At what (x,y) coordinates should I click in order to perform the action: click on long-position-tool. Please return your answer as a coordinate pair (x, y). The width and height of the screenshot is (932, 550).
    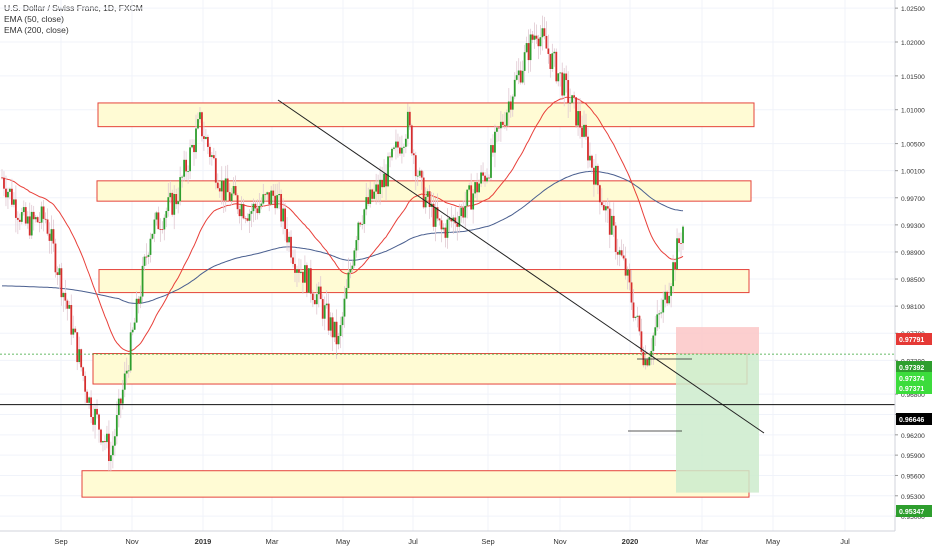
    Looking at the image, I should click on (717, 410).